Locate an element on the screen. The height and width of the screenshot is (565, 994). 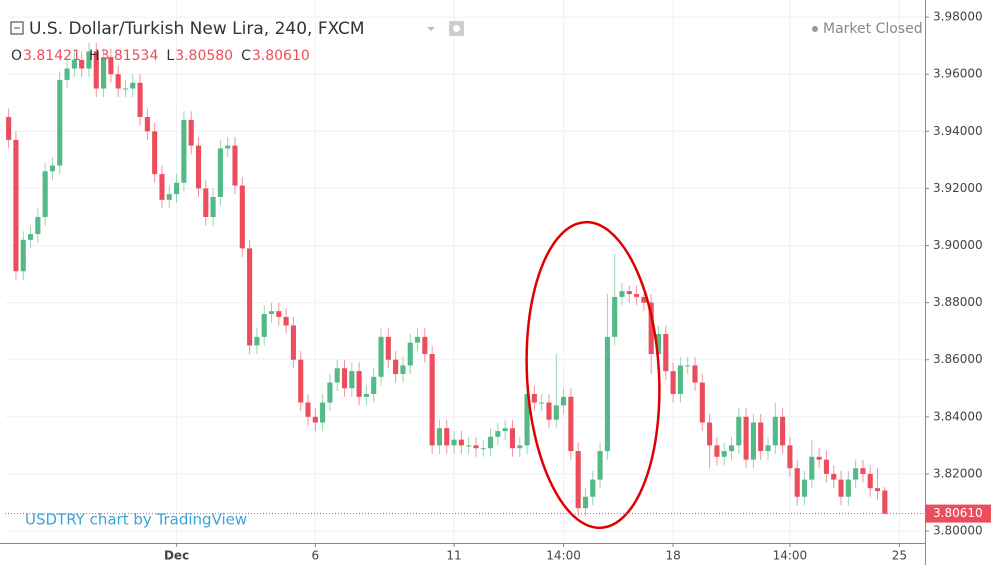
collapse-icon is located at coordinates (17, 28).